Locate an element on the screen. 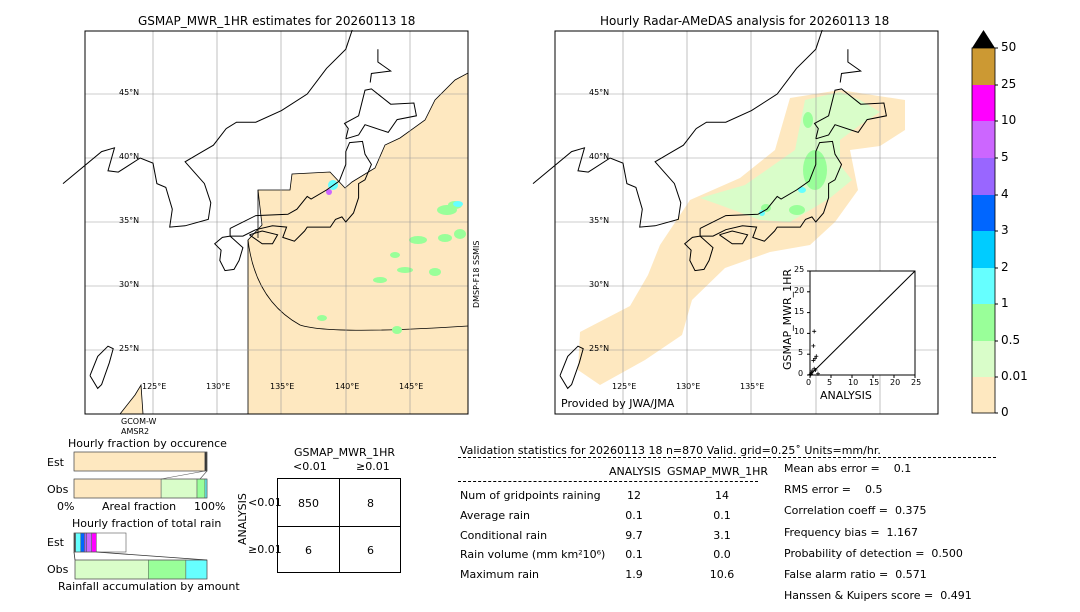 The width and height of the screenshot is (1080, 612). amt-est-label: Est is located at coordinates (55, 542).